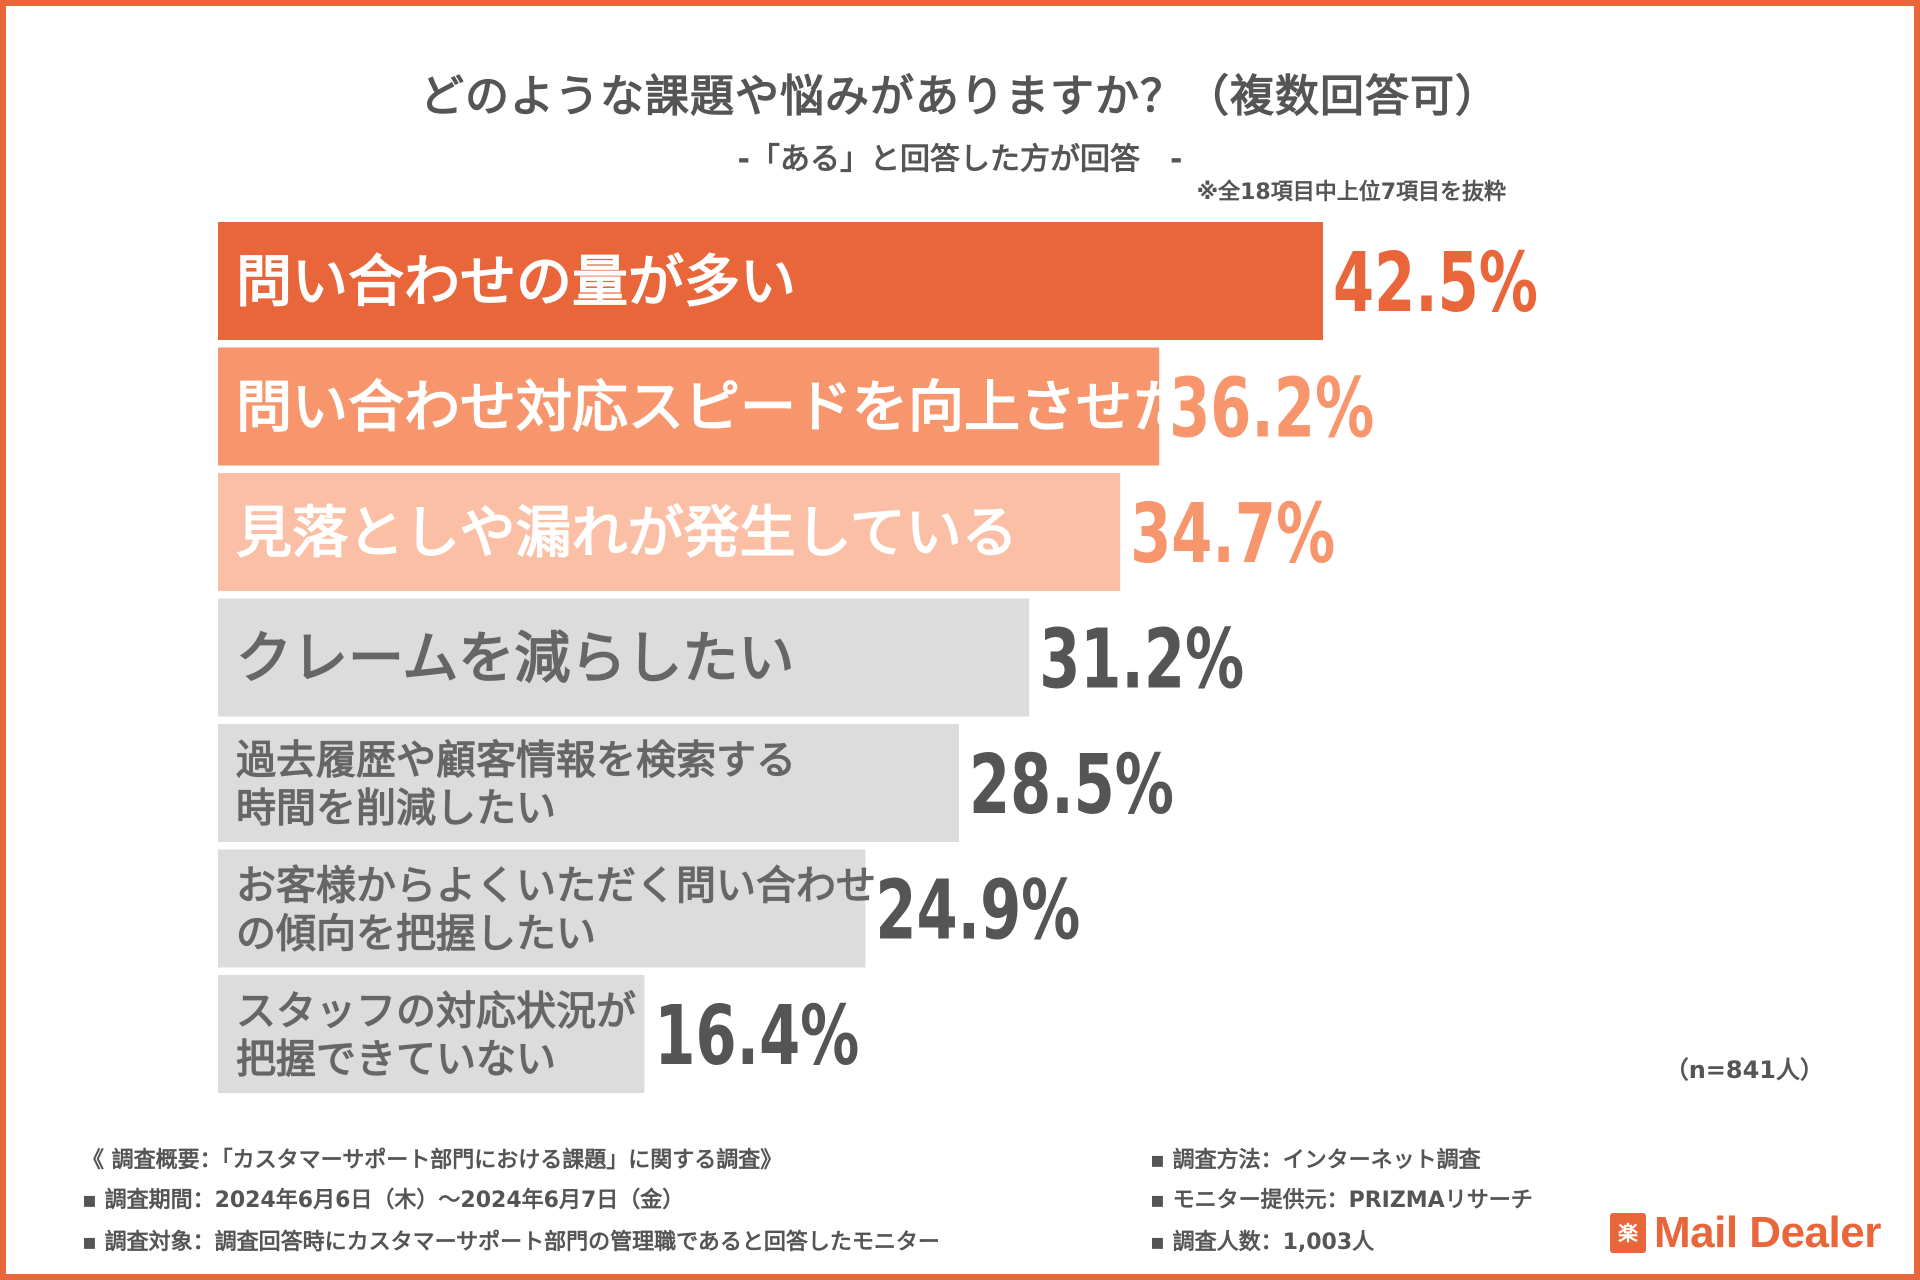 This screenshot has width=1920, height=1280. I want to click on bar-label-7-line-1: スタッフの対応状況が, so click(436, 1011).